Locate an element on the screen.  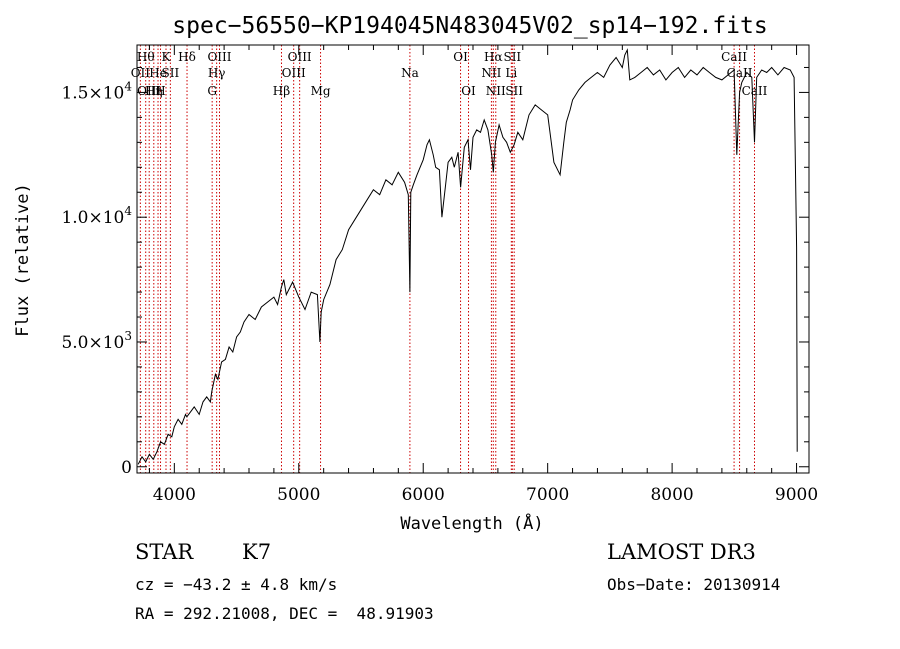
spectral-line-label: Mg is located at coordinates (321, 91).